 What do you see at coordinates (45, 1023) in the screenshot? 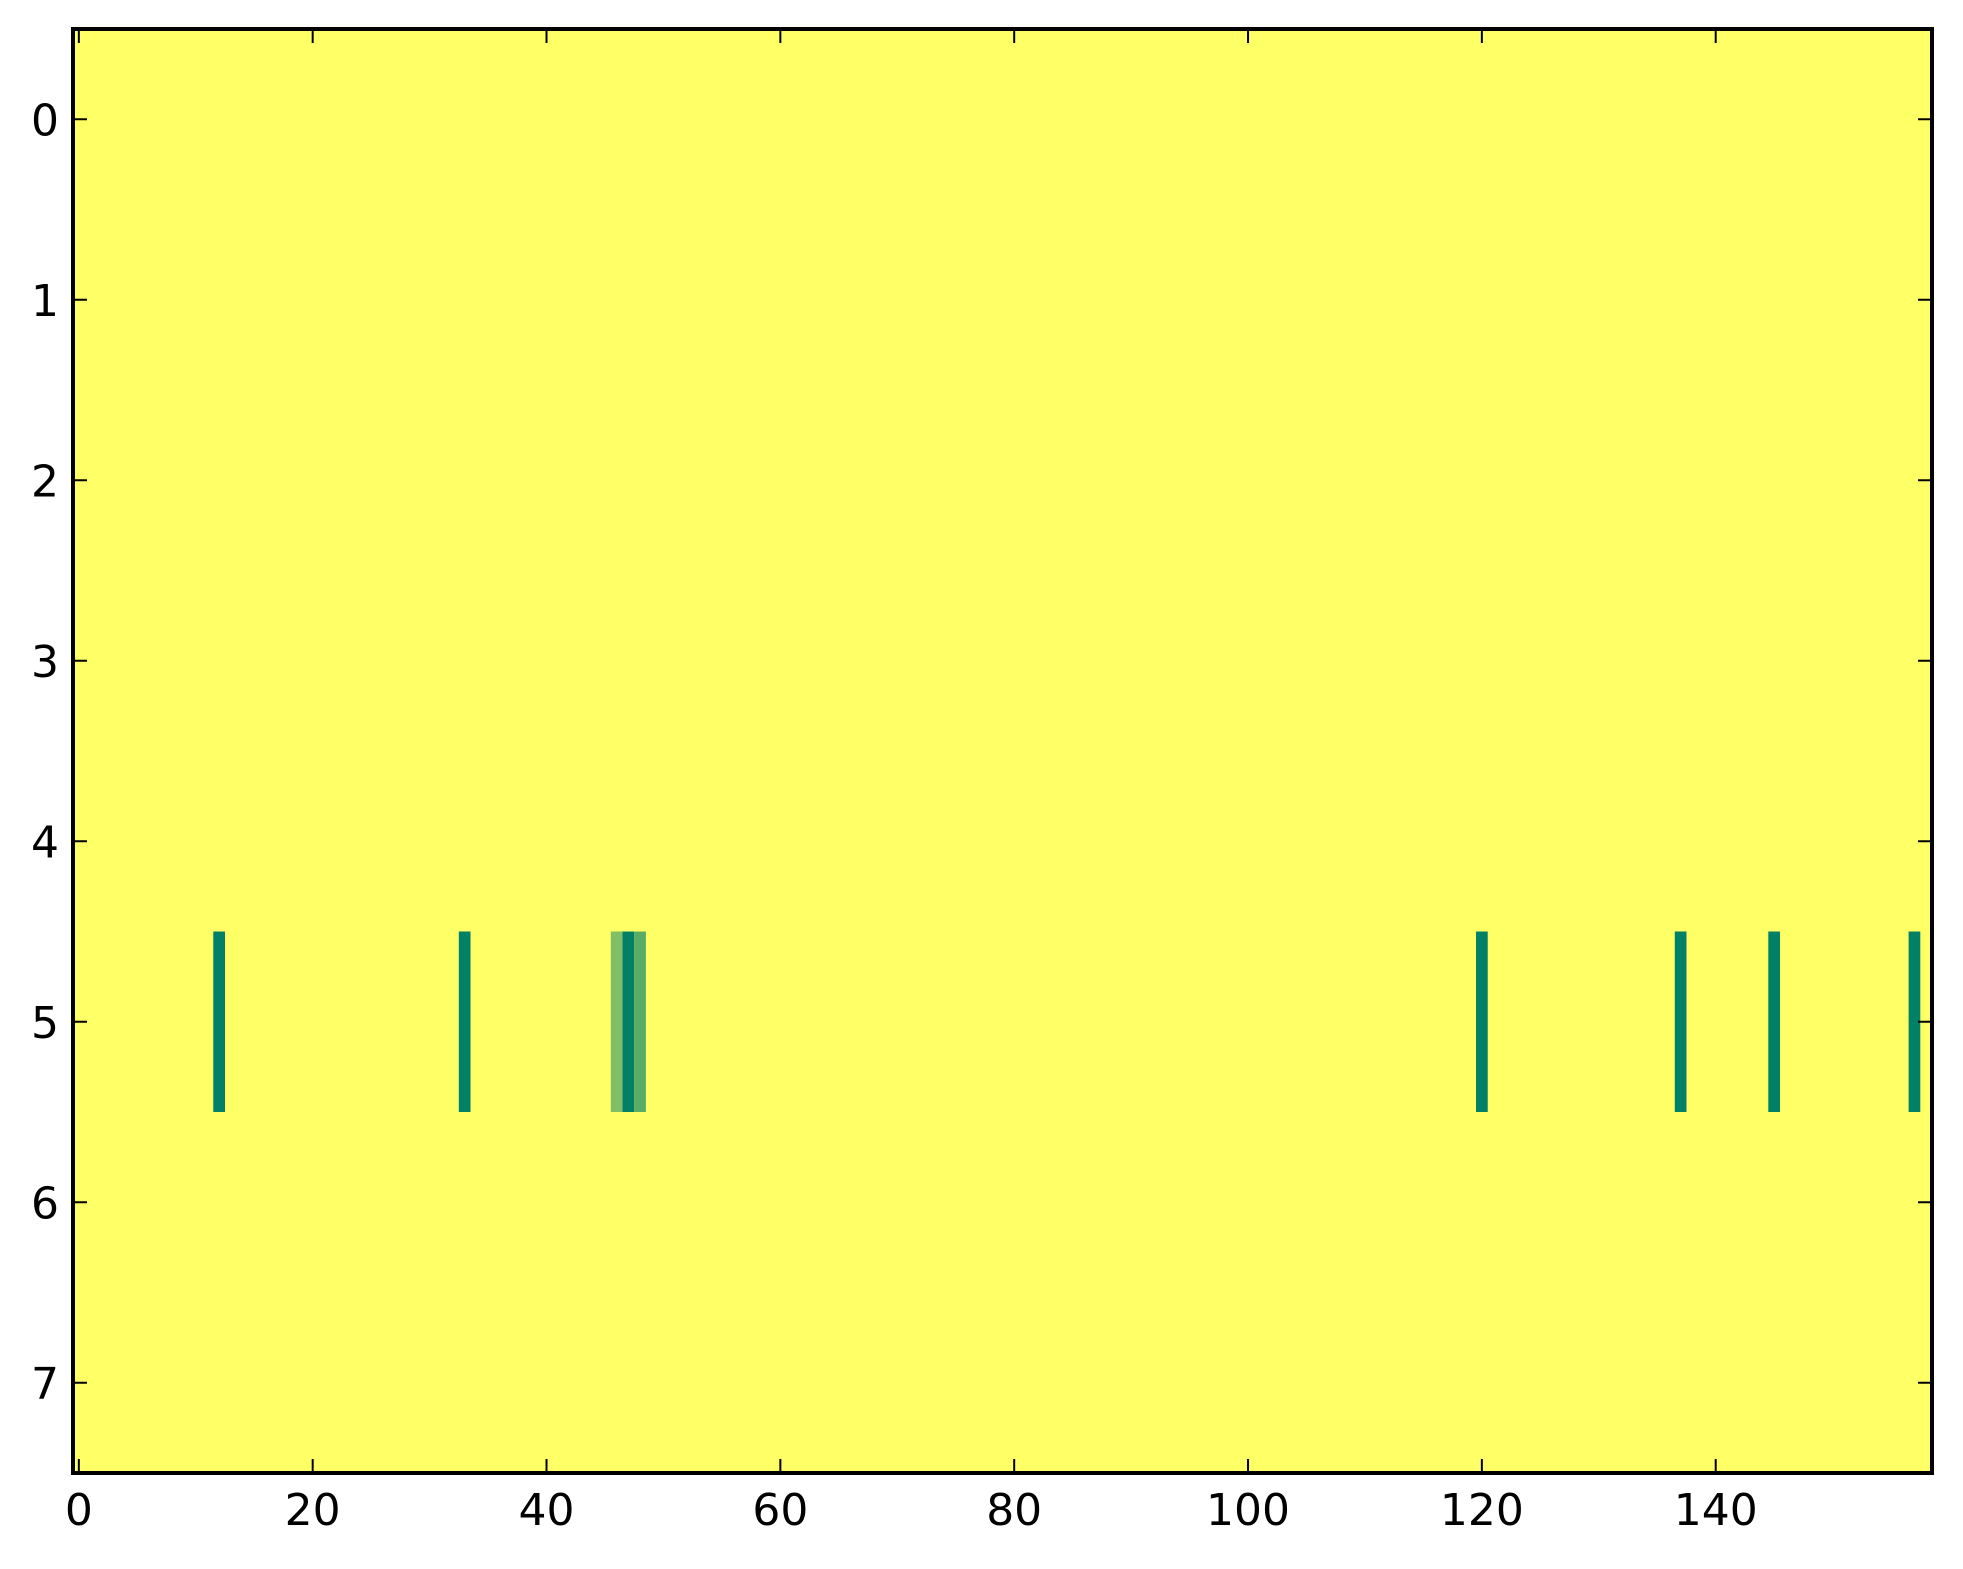
I see `y-tick-label: 5` at bounding box center [45, 1023].